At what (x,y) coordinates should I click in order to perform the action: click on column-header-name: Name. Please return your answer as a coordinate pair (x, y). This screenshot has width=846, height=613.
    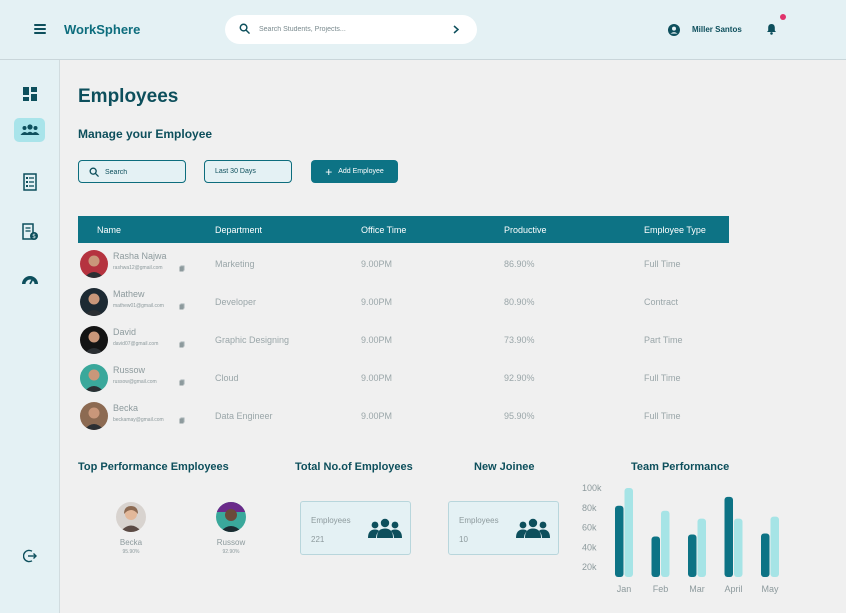
    Looking at the image, I should click on (109, 230).